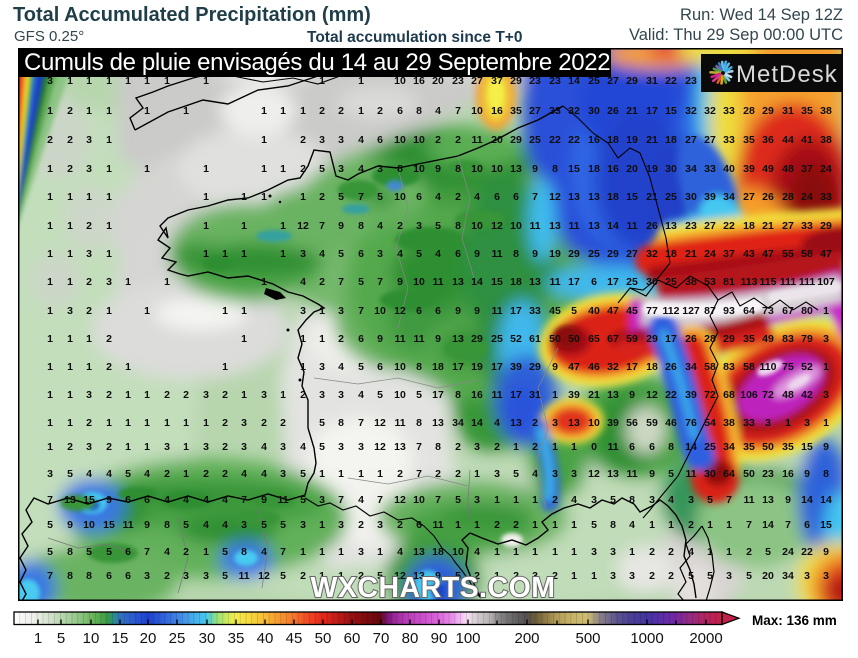 The height and width of the screenshot is (658, 858). What do you see at coordinates (788, 140) in the screenshot?
I see `svg-text: 44` at bounding box center [788, 140].